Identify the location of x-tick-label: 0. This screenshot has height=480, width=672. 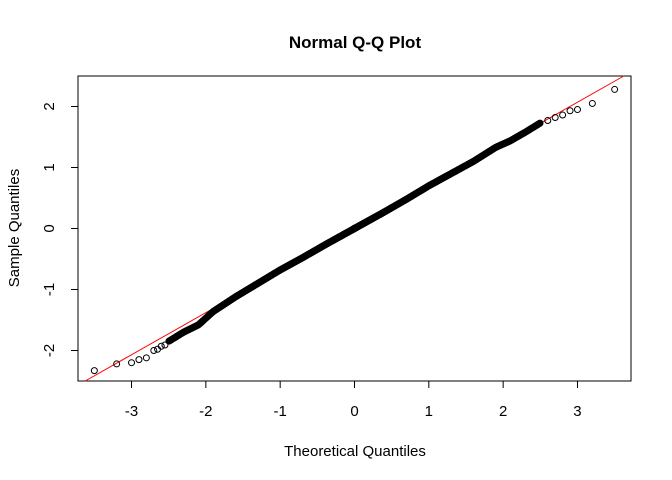
(354, 411).